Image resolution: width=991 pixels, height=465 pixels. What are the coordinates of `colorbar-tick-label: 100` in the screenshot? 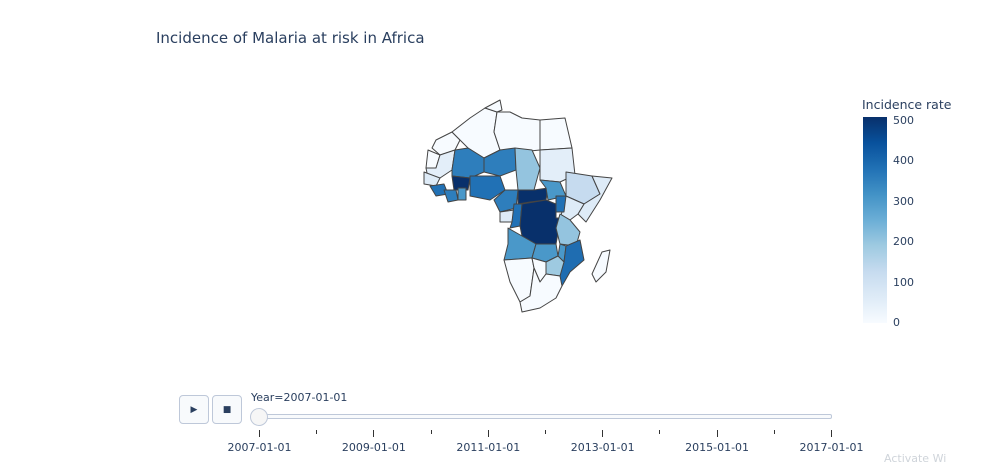 It's located at (903, 282).